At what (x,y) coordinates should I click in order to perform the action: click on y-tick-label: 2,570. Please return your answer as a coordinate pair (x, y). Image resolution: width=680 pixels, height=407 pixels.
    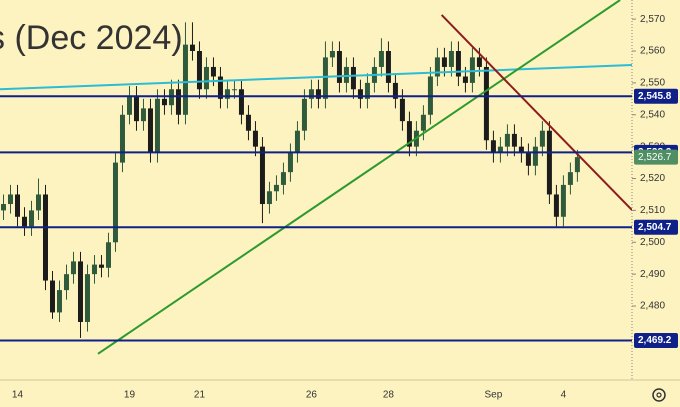
    Looking at the image, I should click on (652, 19).